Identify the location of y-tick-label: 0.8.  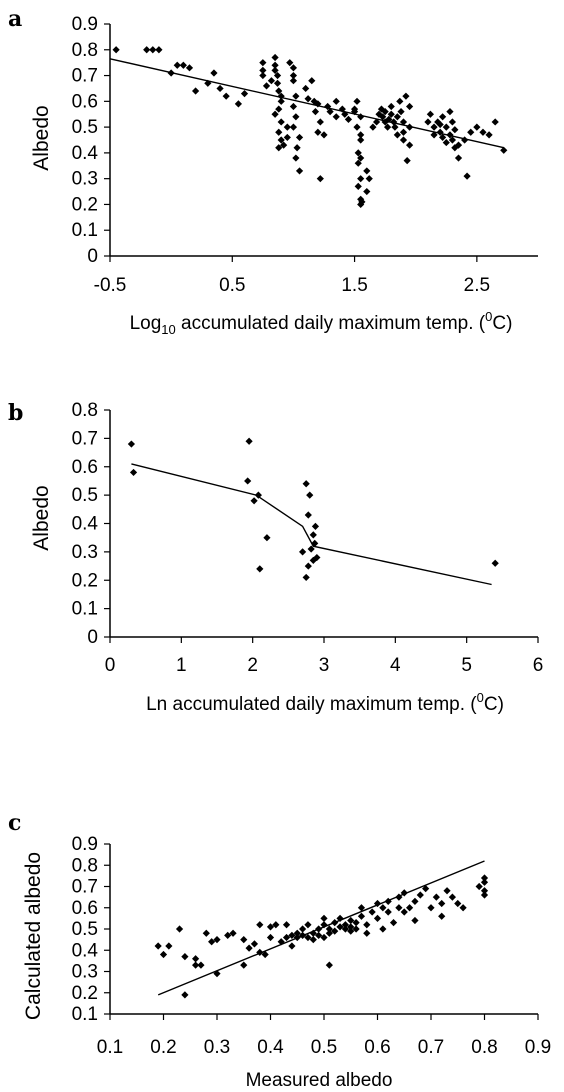
(85, 410).